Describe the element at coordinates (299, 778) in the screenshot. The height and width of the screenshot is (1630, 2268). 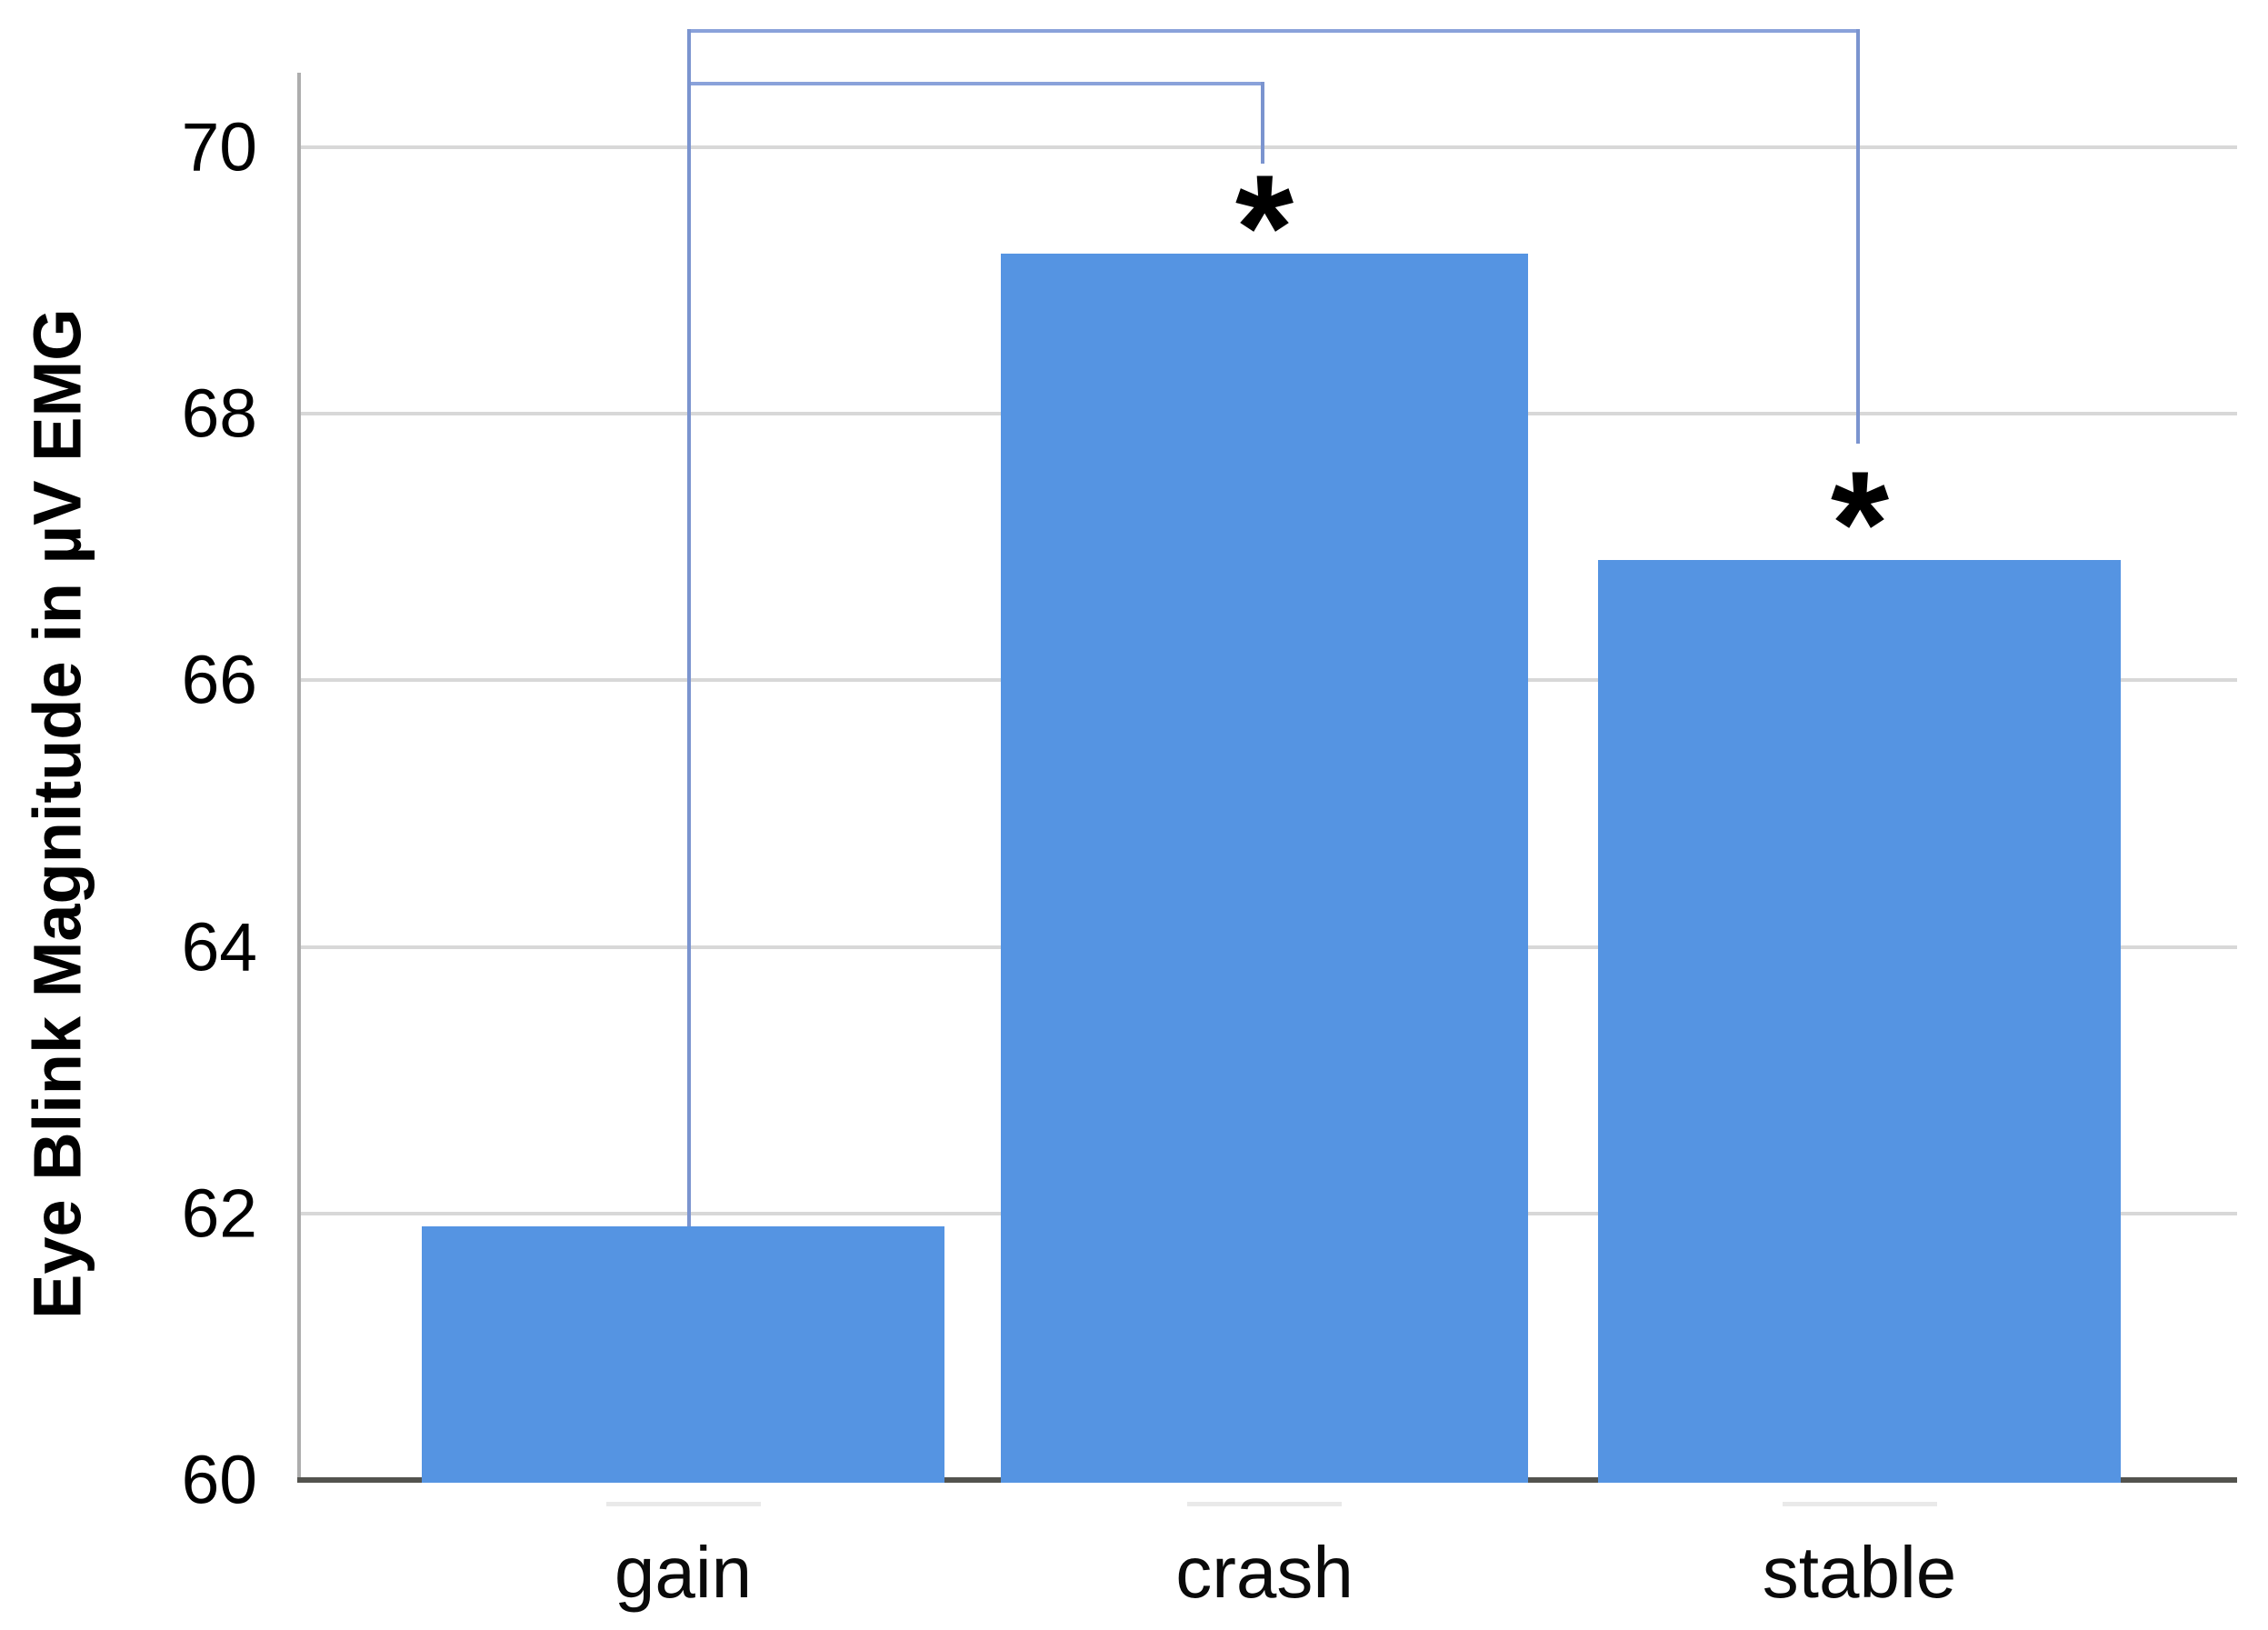
I see `y-axis-line` at that location.